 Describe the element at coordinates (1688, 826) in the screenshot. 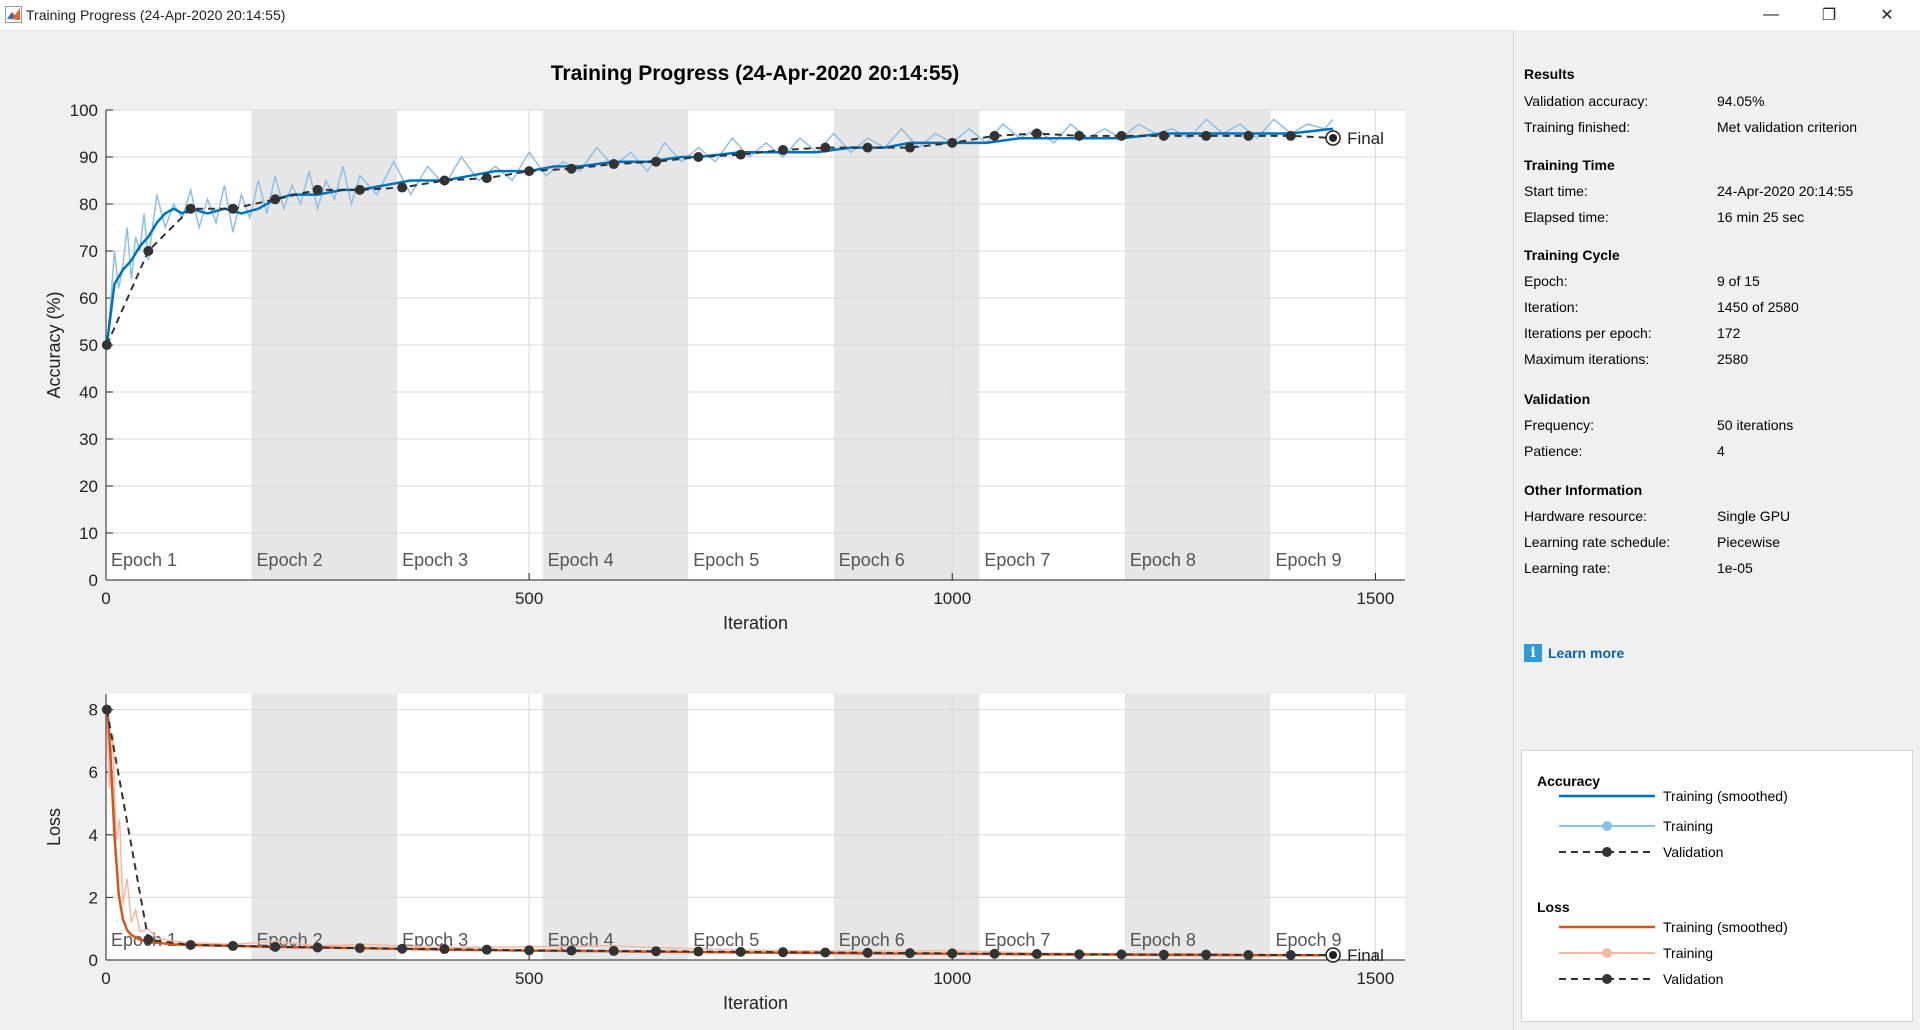

I see `legend-accuracy-training-label: Training` at that location.